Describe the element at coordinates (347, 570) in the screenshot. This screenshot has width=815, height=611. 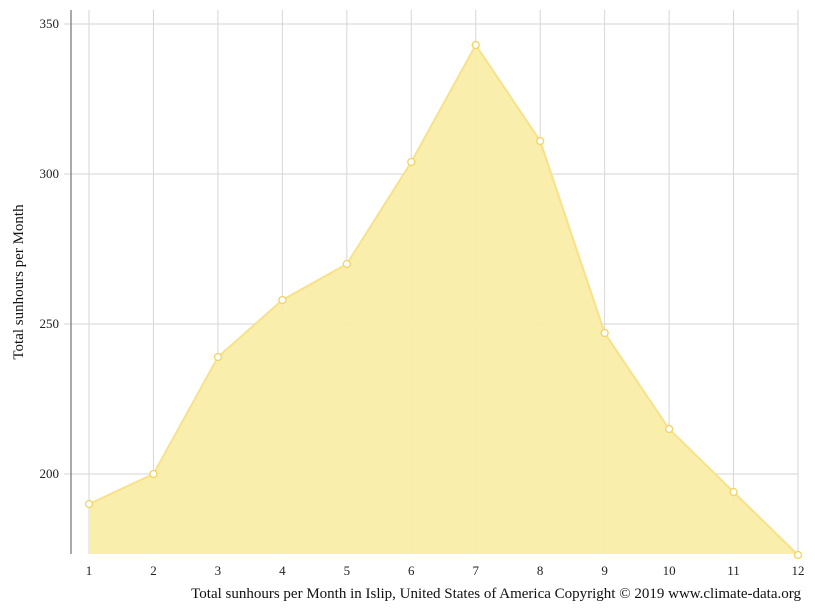
I see `x-tick-label-5: 5` at that location.